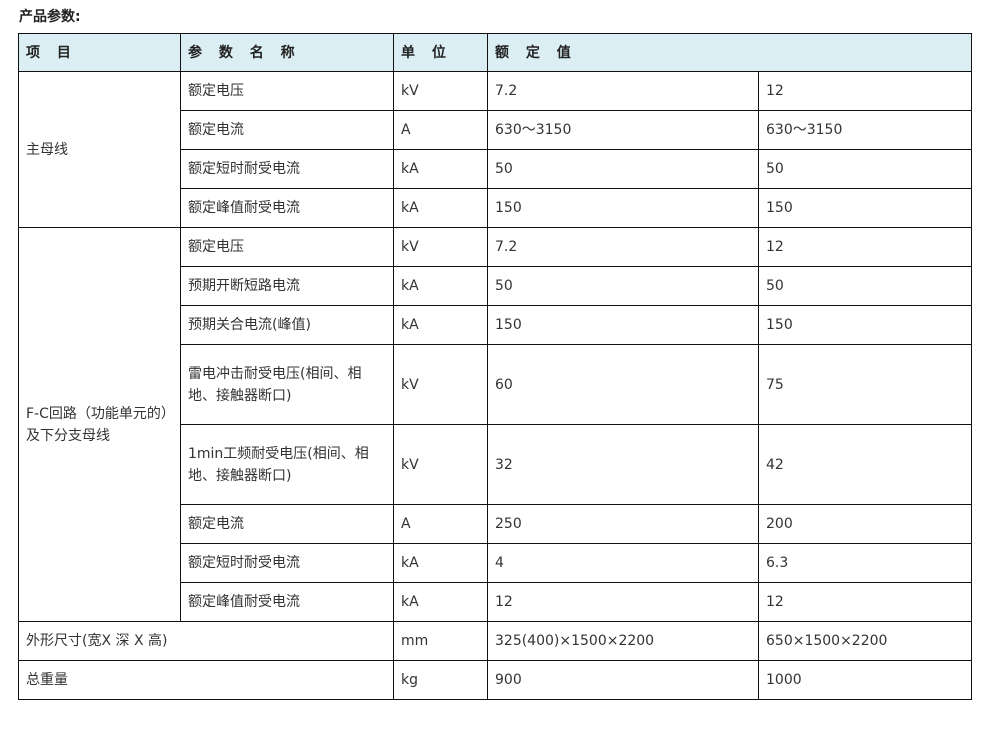  What do you see at coordinates (623, 641) in the screenshot?
I see `value-7-2kv: 325(400)×1500×2200` at bounding box center [623, 641].